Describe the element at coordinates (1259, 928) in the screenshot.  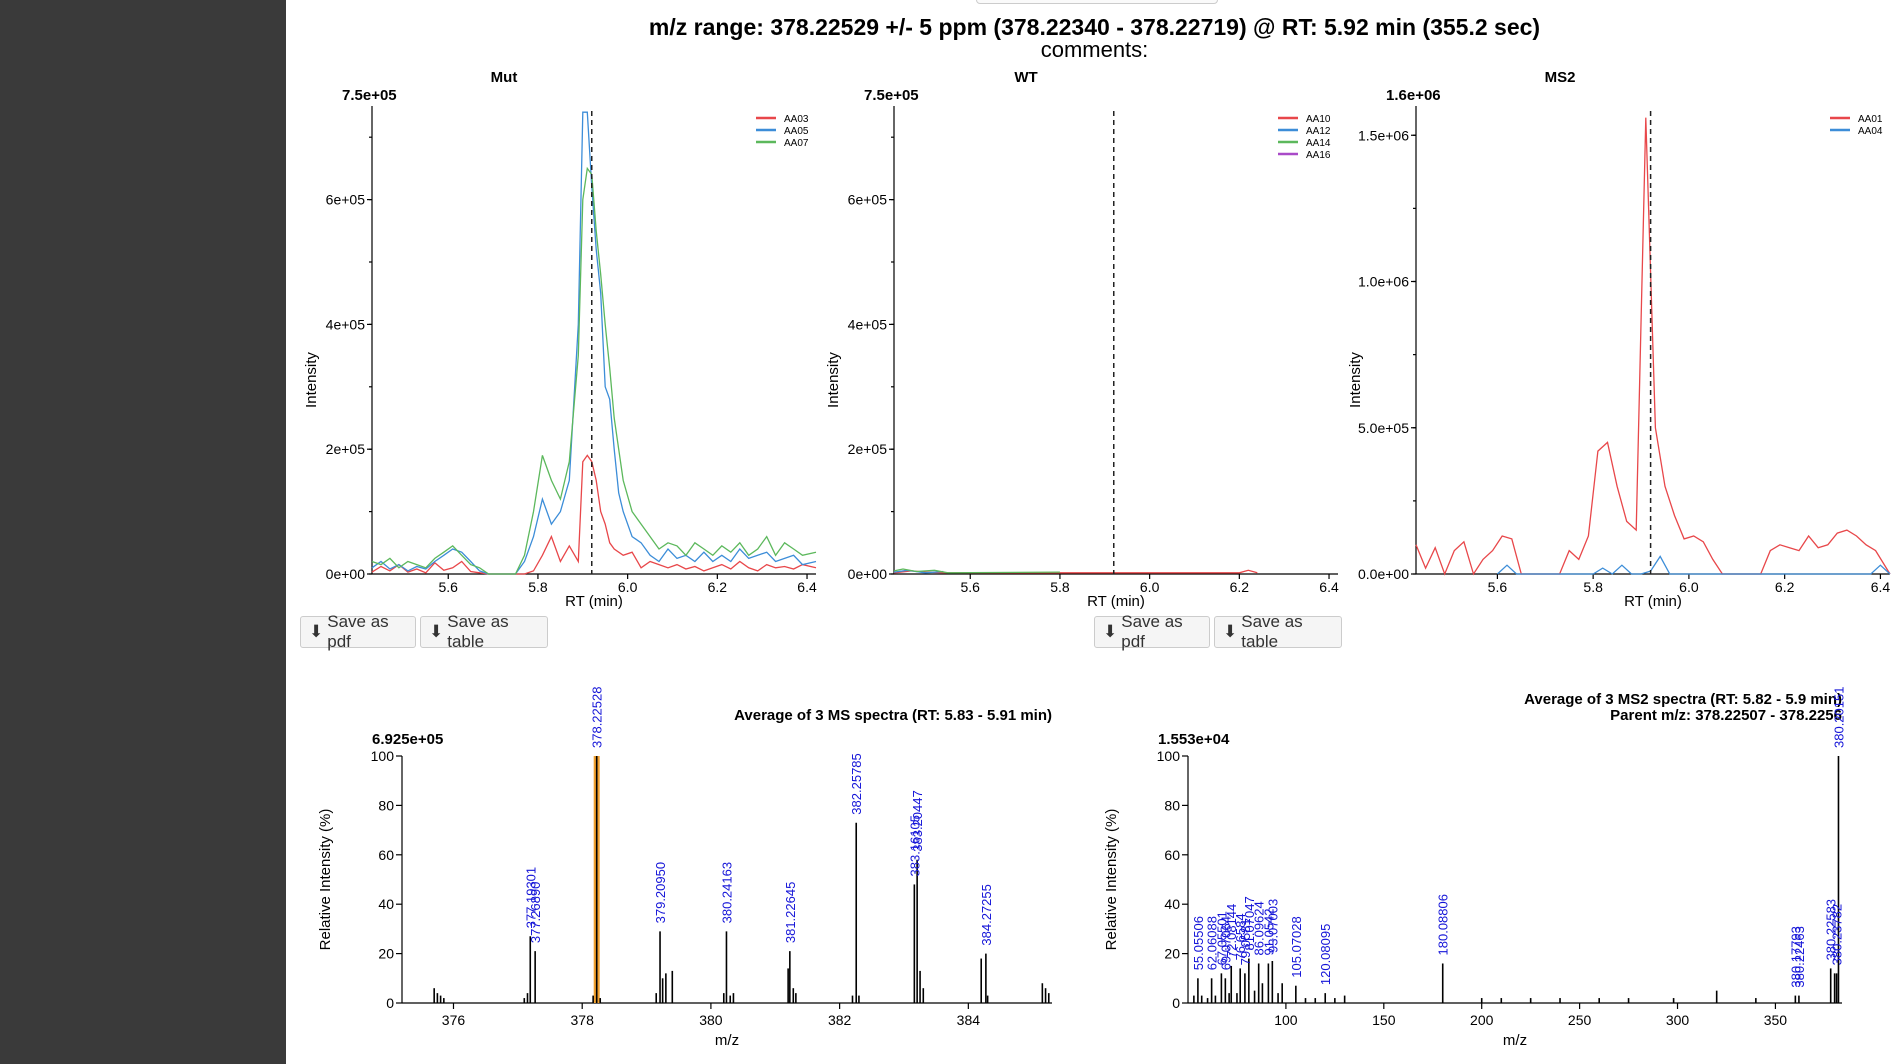
I see `peak-label: 86.09624` at that location.